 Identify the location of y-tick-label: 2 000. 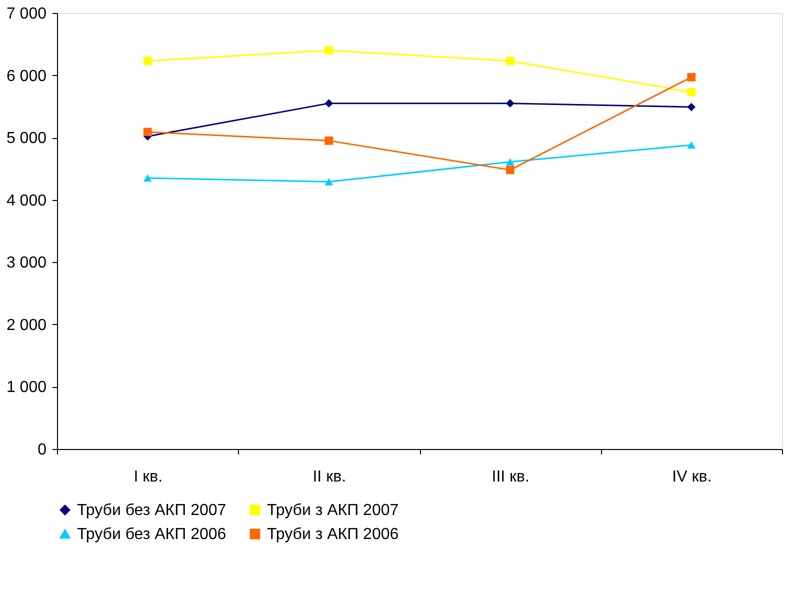
(26, 325).